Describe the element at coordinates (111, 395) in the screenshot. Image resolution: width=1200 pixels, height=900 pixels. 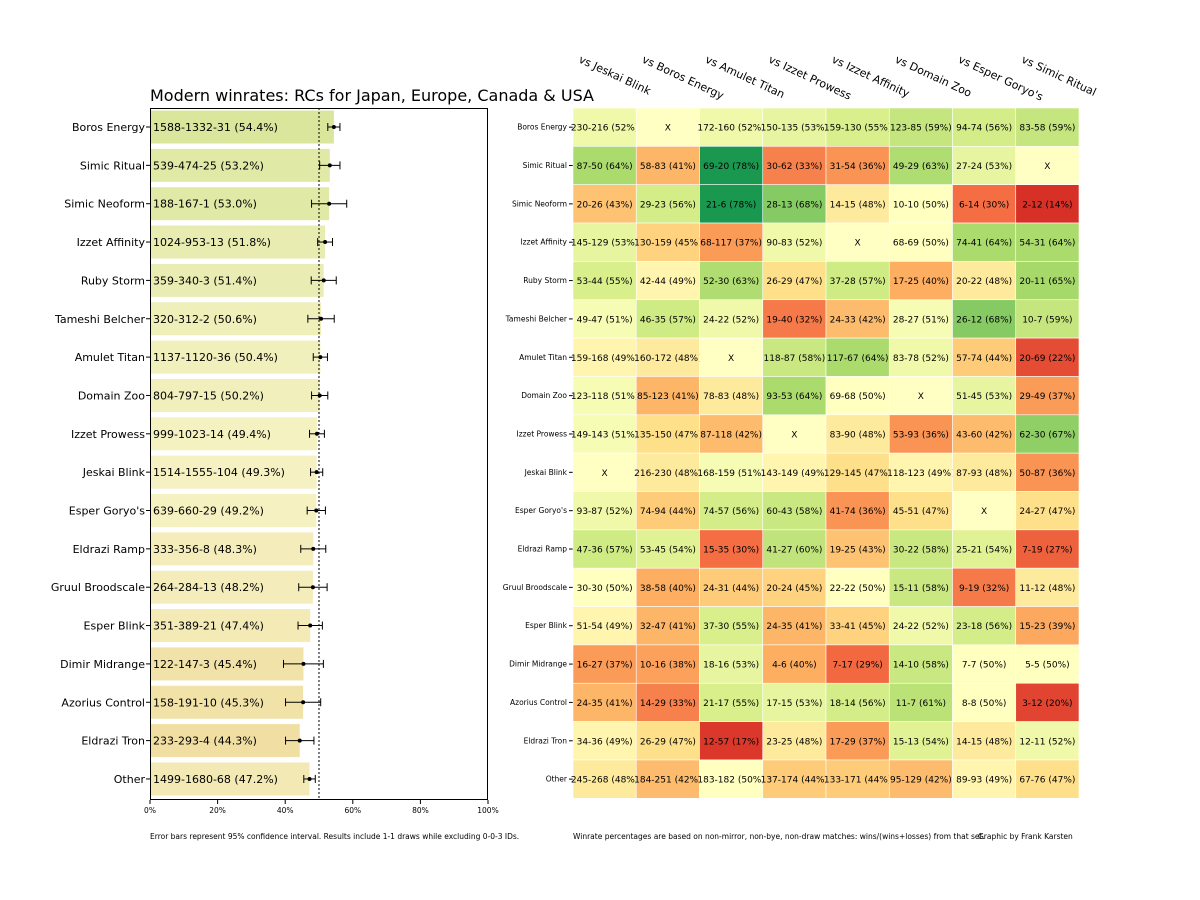
I see `category-label: Domain Zoo` at that location.